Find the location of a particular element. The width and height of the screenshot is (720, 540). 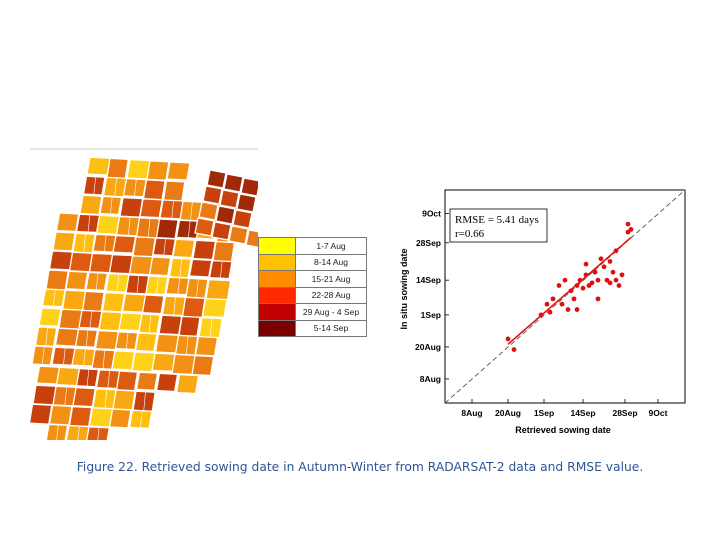

legend-row: 1-7 Aug is located at coordinates (312, 246).